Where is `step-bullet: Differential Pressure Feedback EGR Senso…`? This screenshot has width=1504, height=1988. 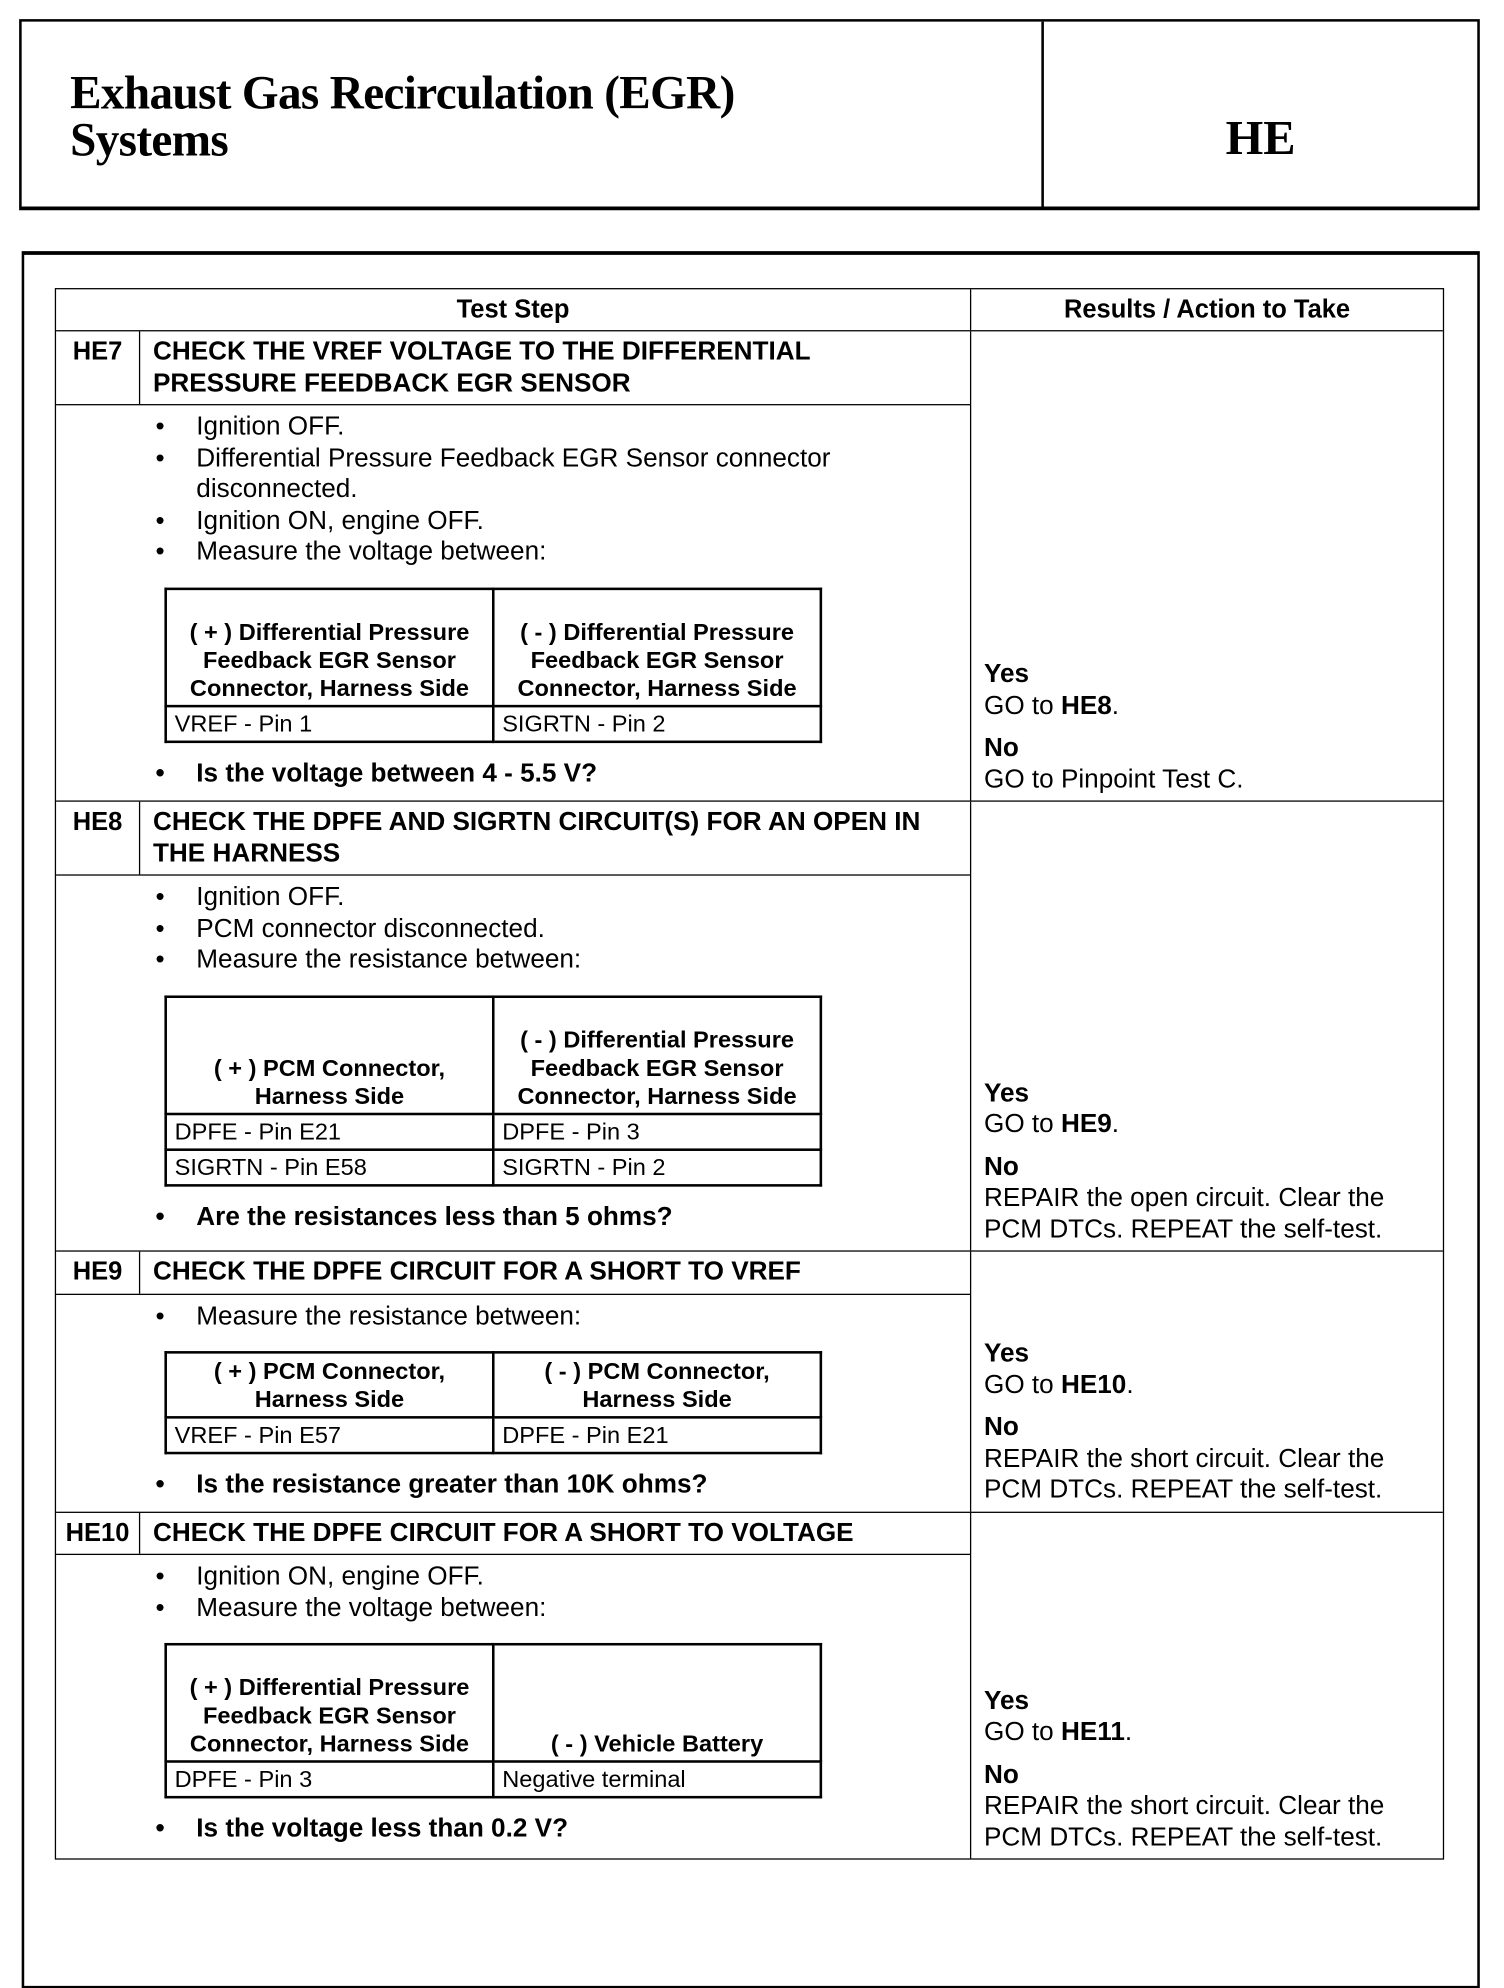
step-bullet: Differential Pressure Feedback EGR Senso… is located at coordinates (561, 474).